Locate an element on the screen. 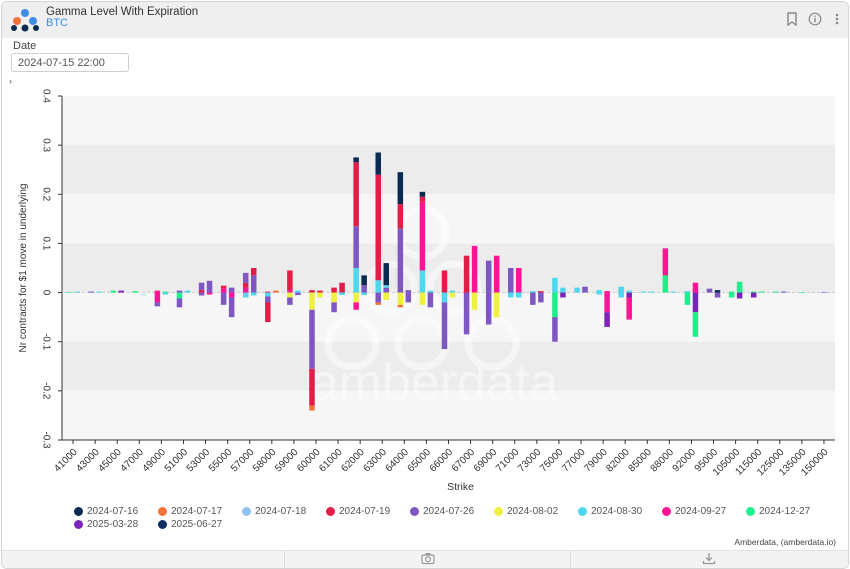 This screenshot has width=850, height=569. legend-item: 2024-08-02 is located at coordinates (526, 511).